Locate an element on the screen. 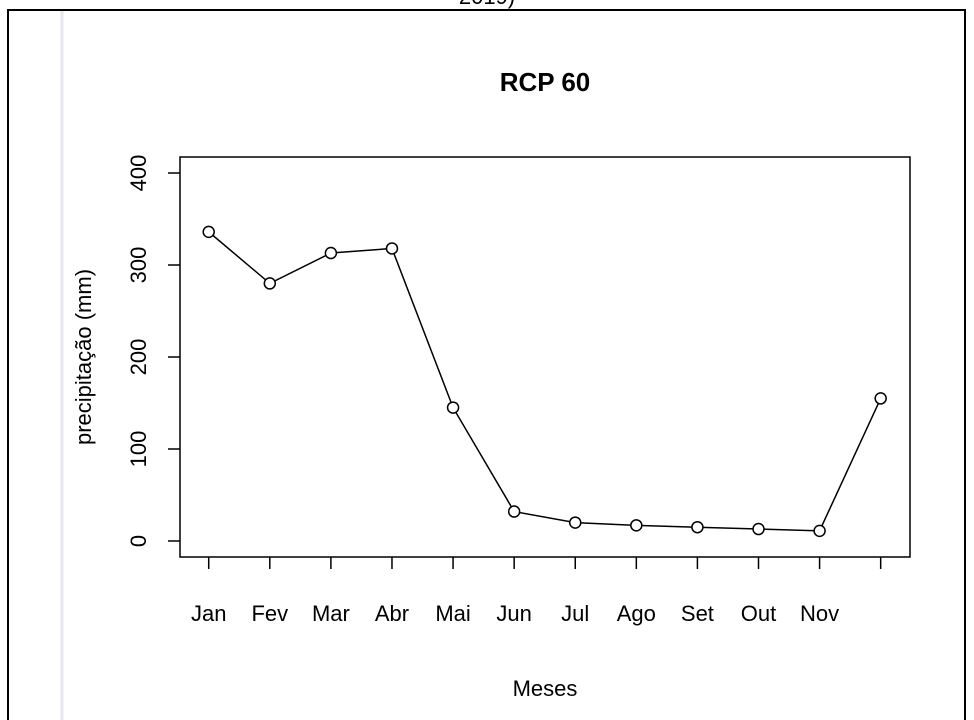 This screenshot has height=720, width=974. chart-title: RCP 60 is located at coordinates (545, 82).